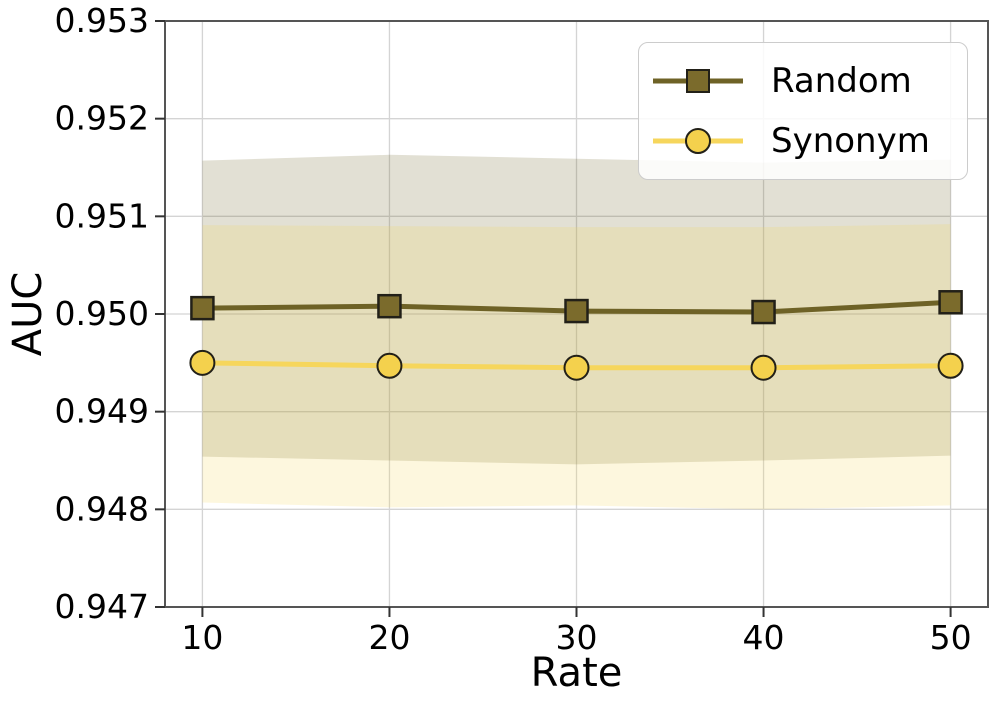 The width and height of the screenshot is (997, 708). I want to click on x-tick-label: 50, so click(951, 637).